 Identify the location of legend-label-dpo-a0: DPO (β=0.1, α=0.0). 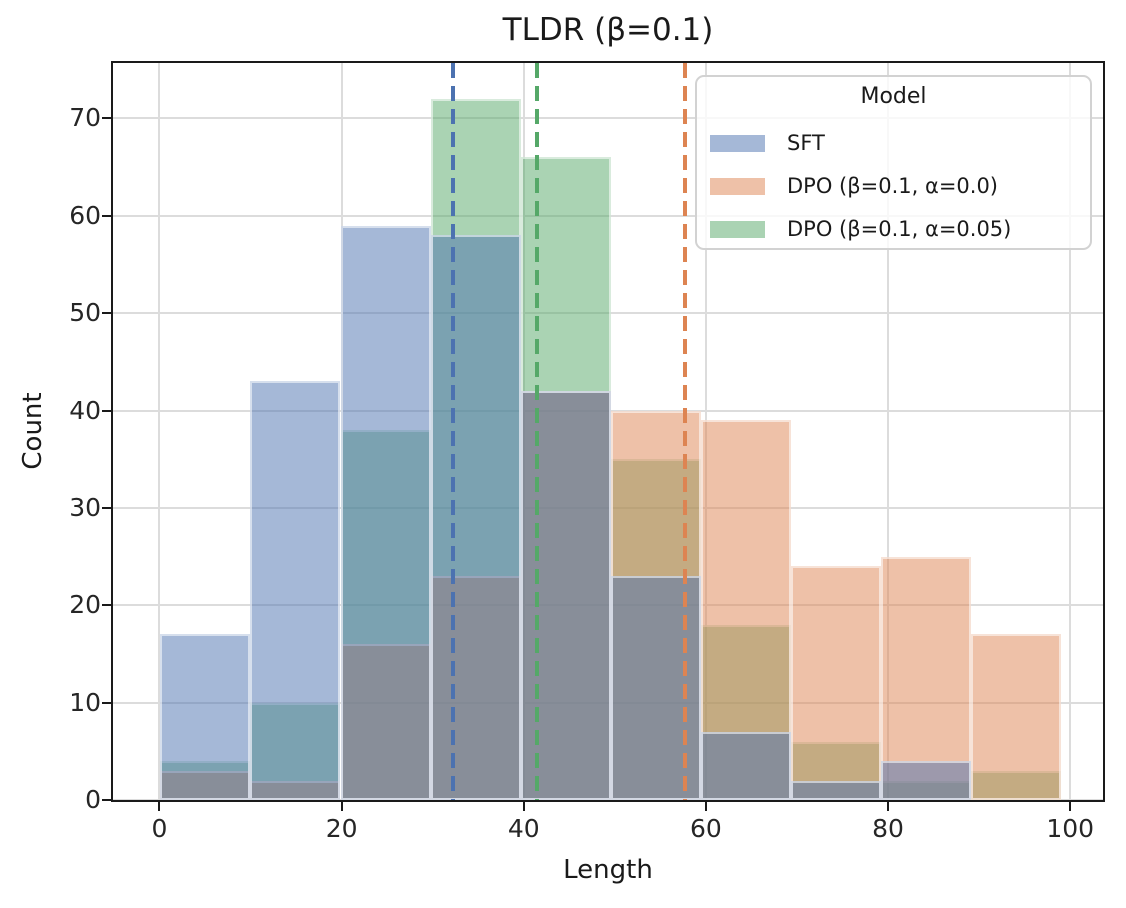
(893, 186).